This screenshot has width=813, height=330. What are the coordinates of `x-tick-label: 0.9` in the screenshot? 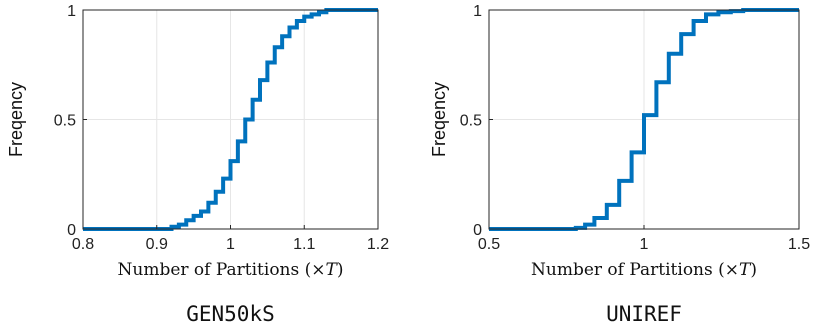 It's located at (157, 244).